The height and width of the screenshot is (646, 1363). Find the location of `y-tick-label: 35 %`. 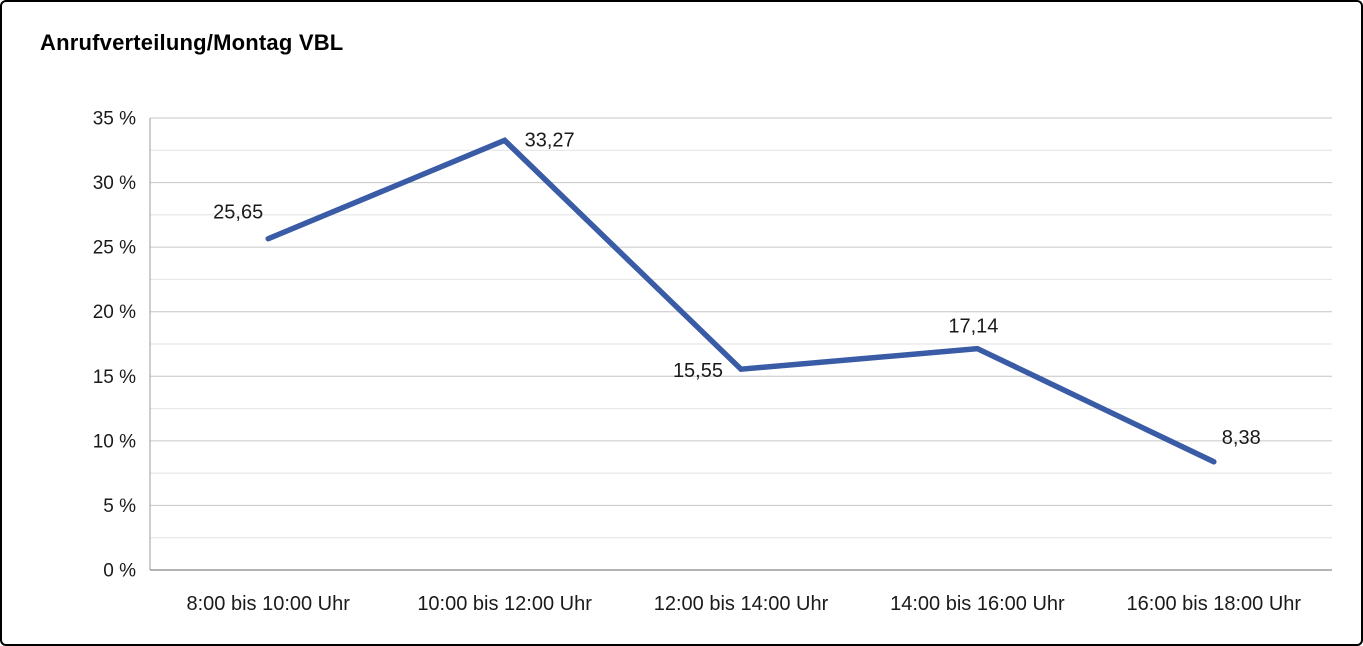

y-tick-label: 35 % is located at coordinates (114, 119).